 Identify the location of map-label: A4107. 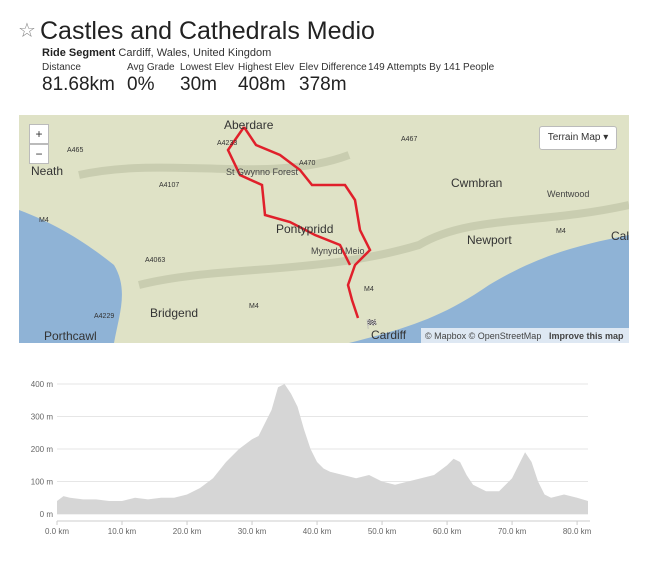
(169, 185).